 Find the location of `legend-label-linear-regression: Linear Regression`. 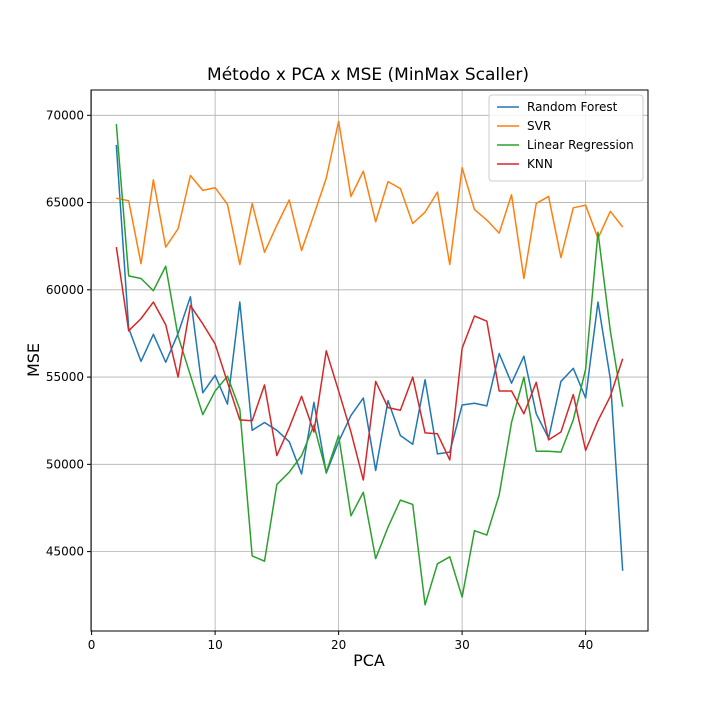

legend-label-linear-regression: Linear Regression is located at coordinates (580, 145).